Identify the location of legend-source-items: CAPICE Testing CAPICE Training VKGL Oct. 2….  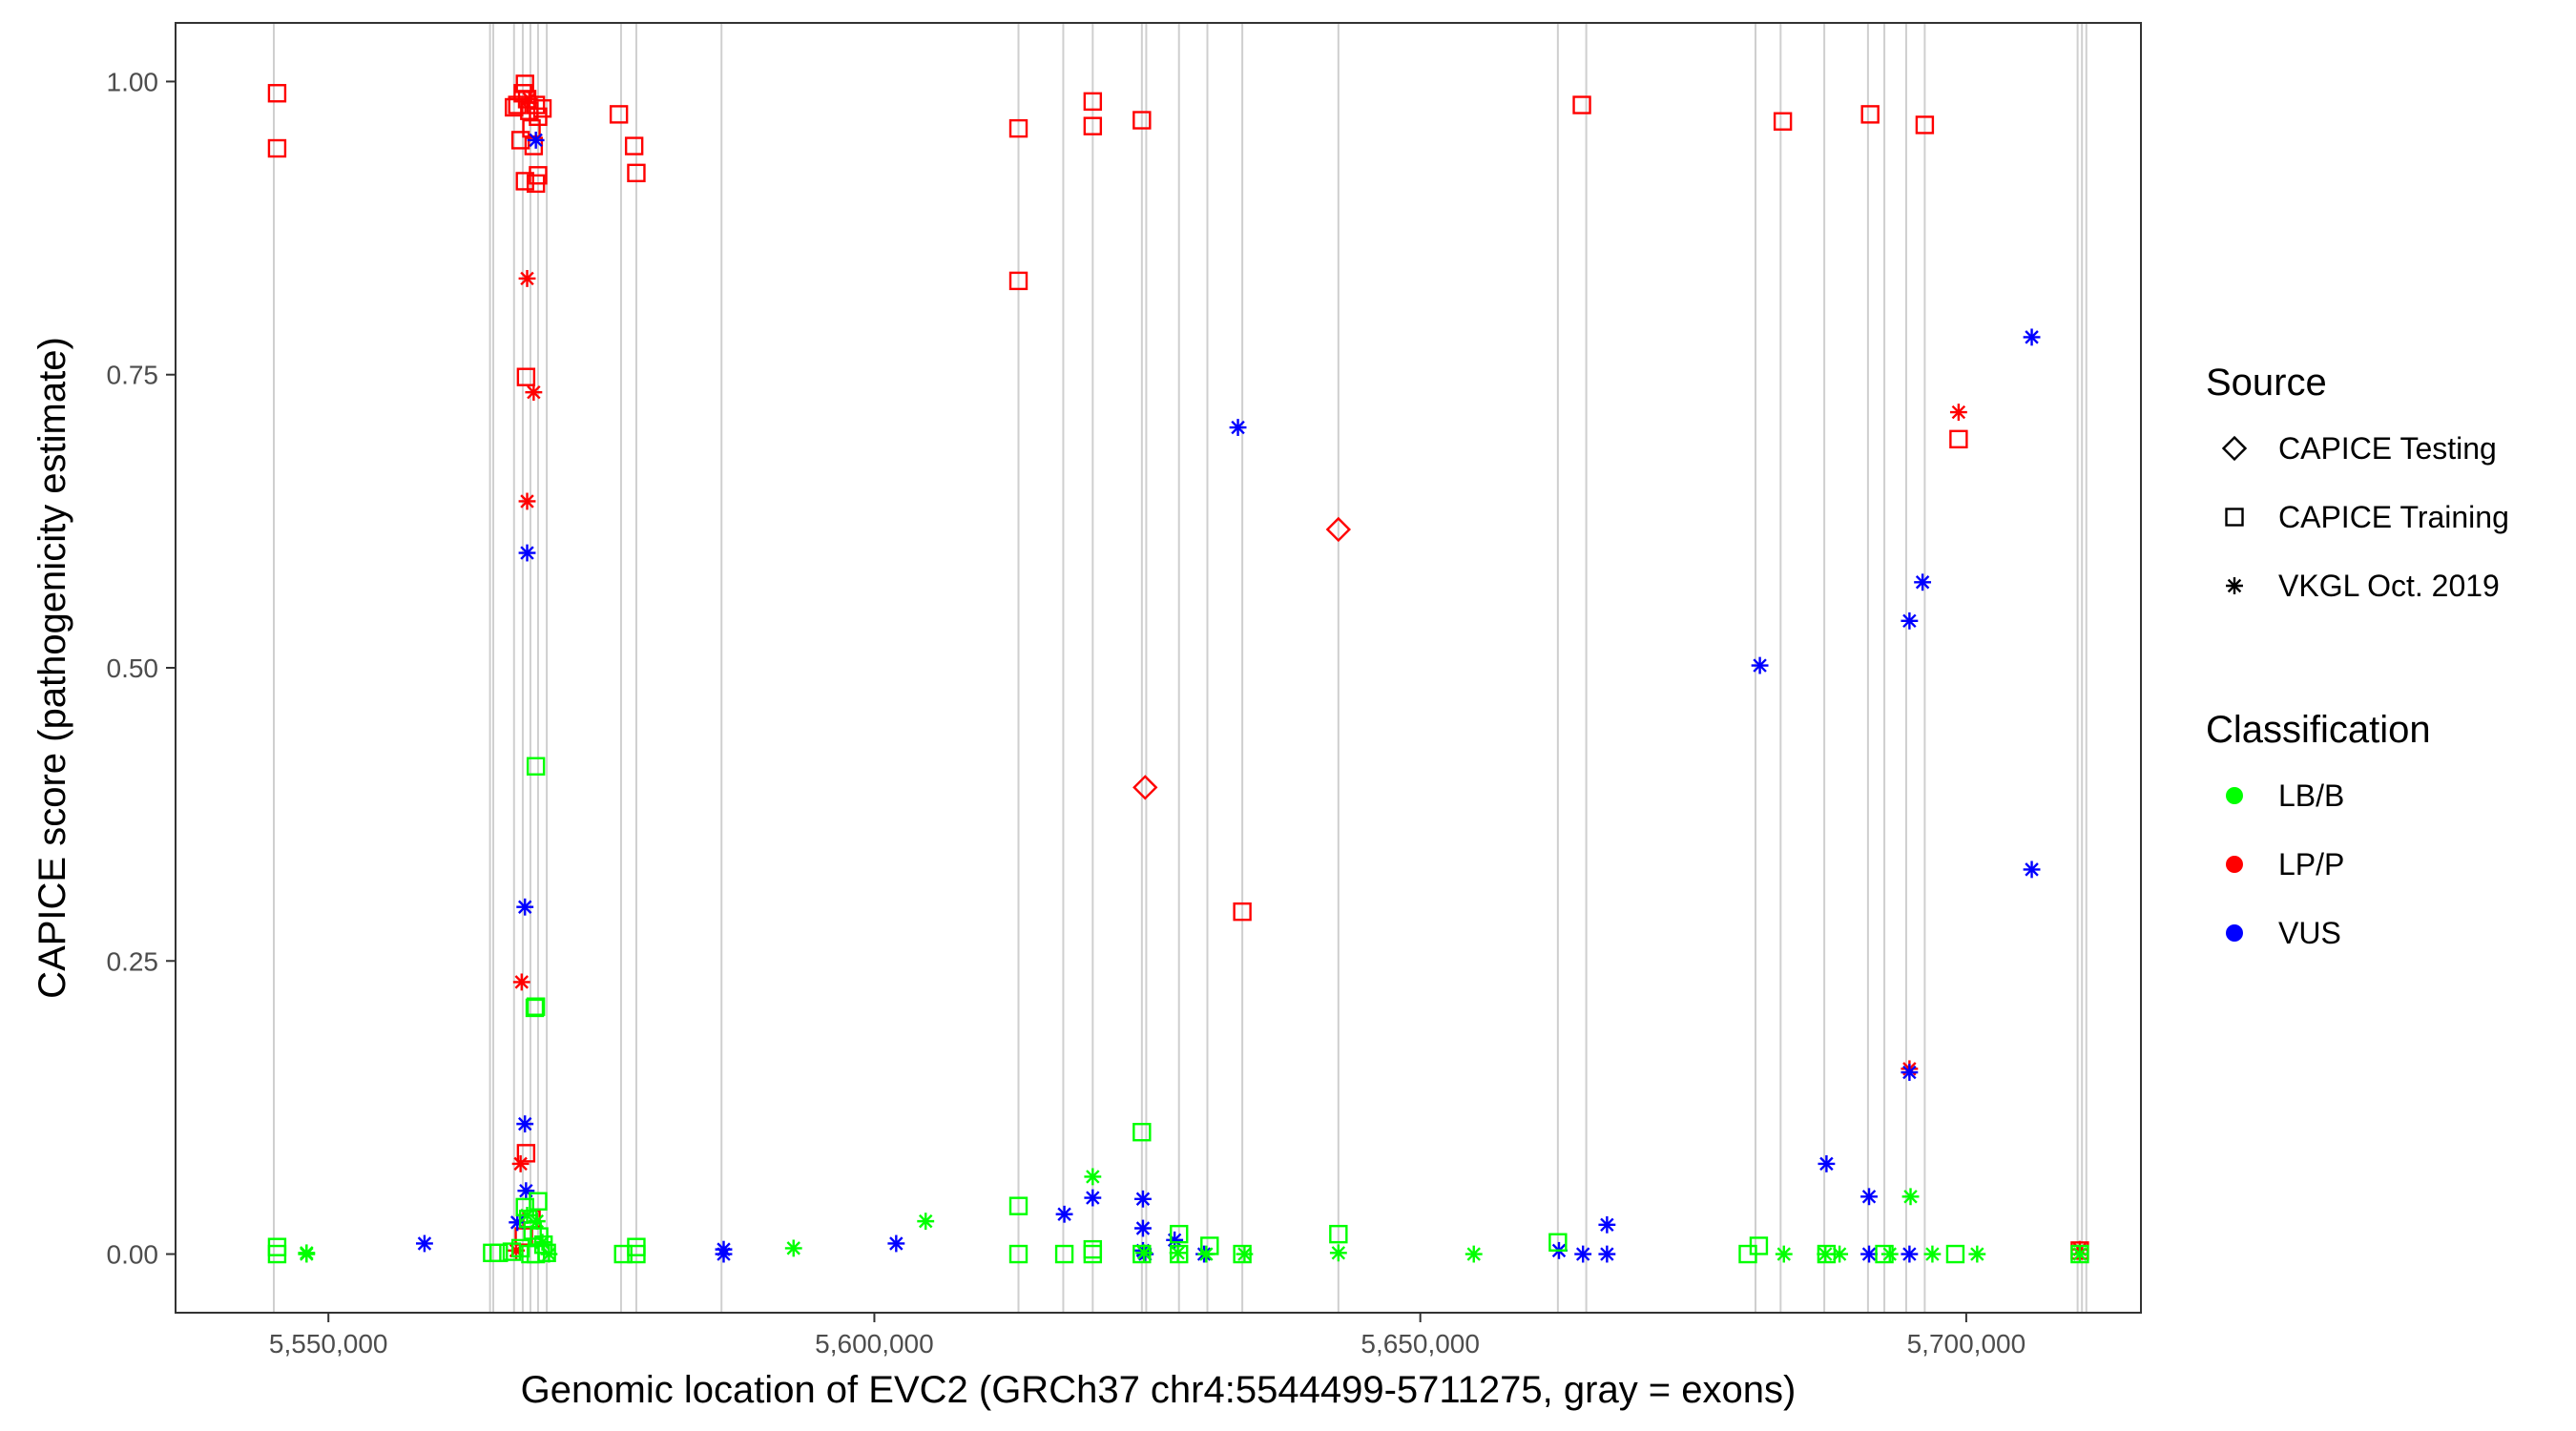
(2365, 517).